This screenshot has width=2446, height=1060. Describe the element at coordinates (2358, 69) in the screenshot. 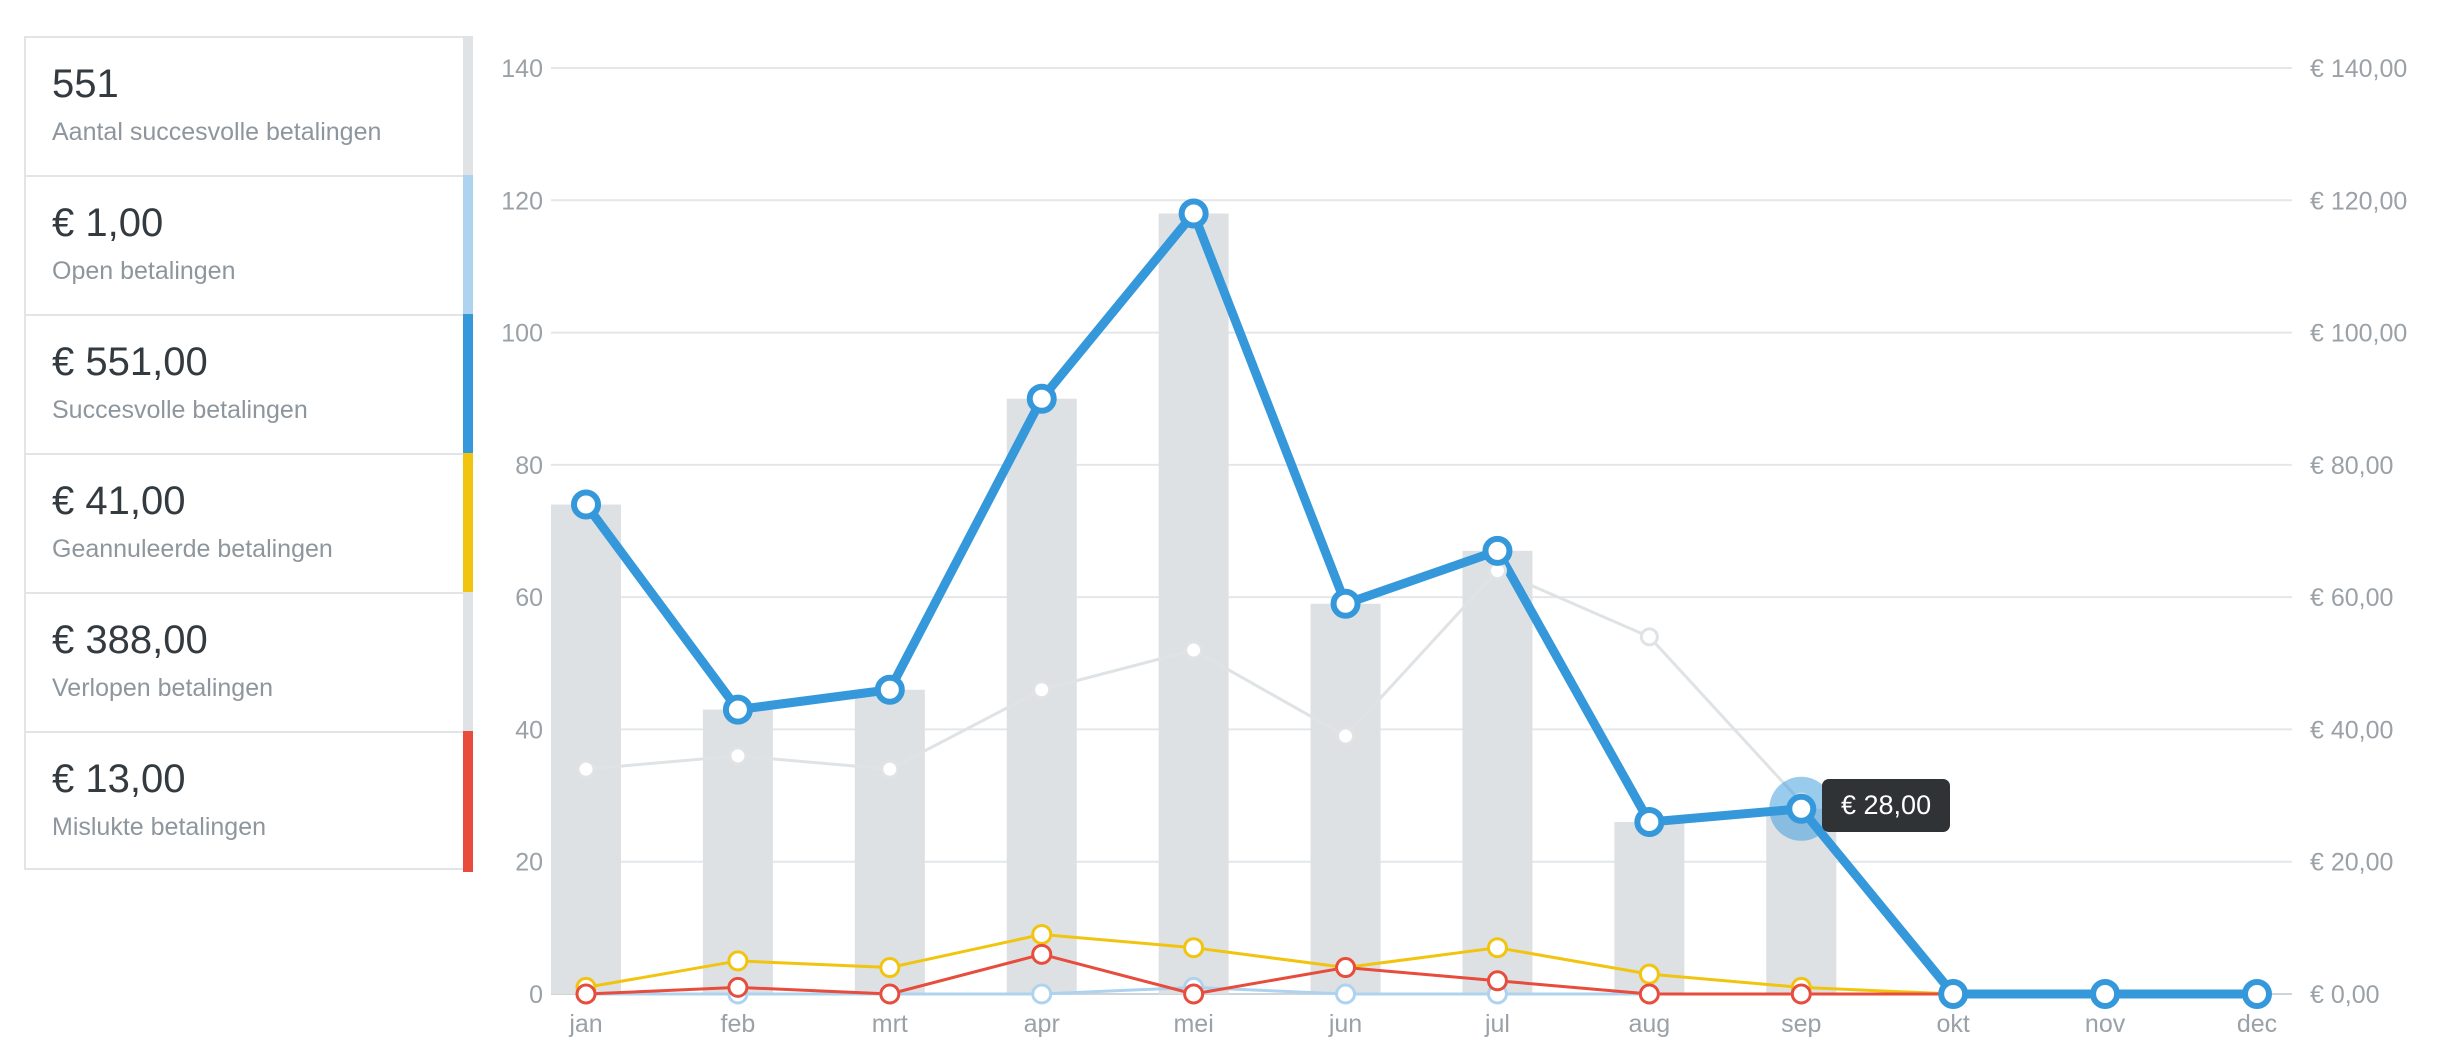

I see `y2-tick-label: € 140,00` at that location.